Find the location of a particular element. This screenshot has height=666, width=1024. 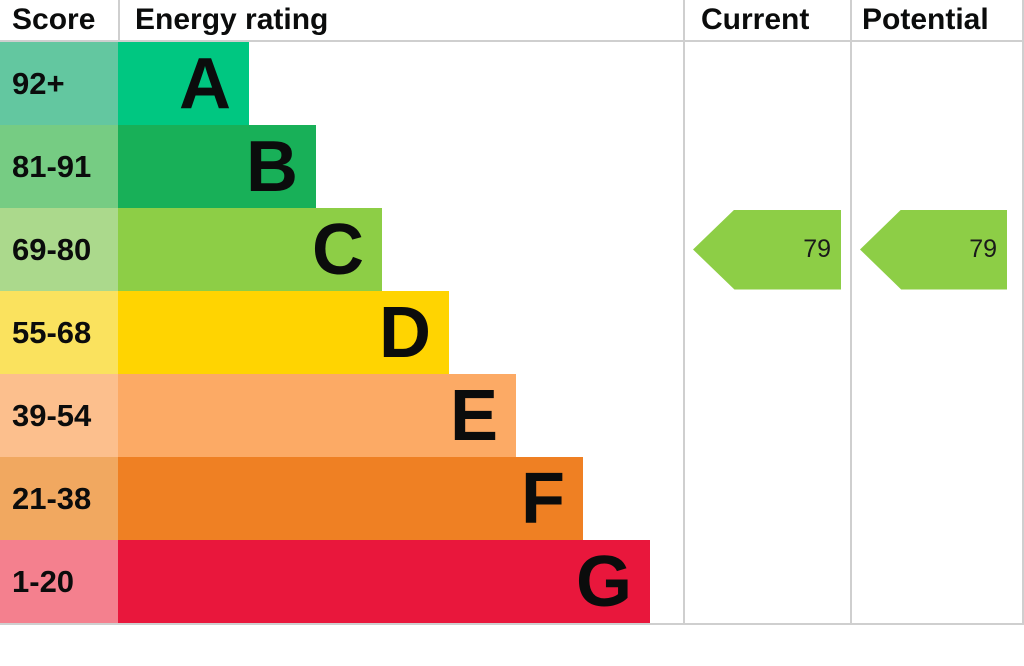

band-row-c: 69-80 C is located at coordinates (341, 249).